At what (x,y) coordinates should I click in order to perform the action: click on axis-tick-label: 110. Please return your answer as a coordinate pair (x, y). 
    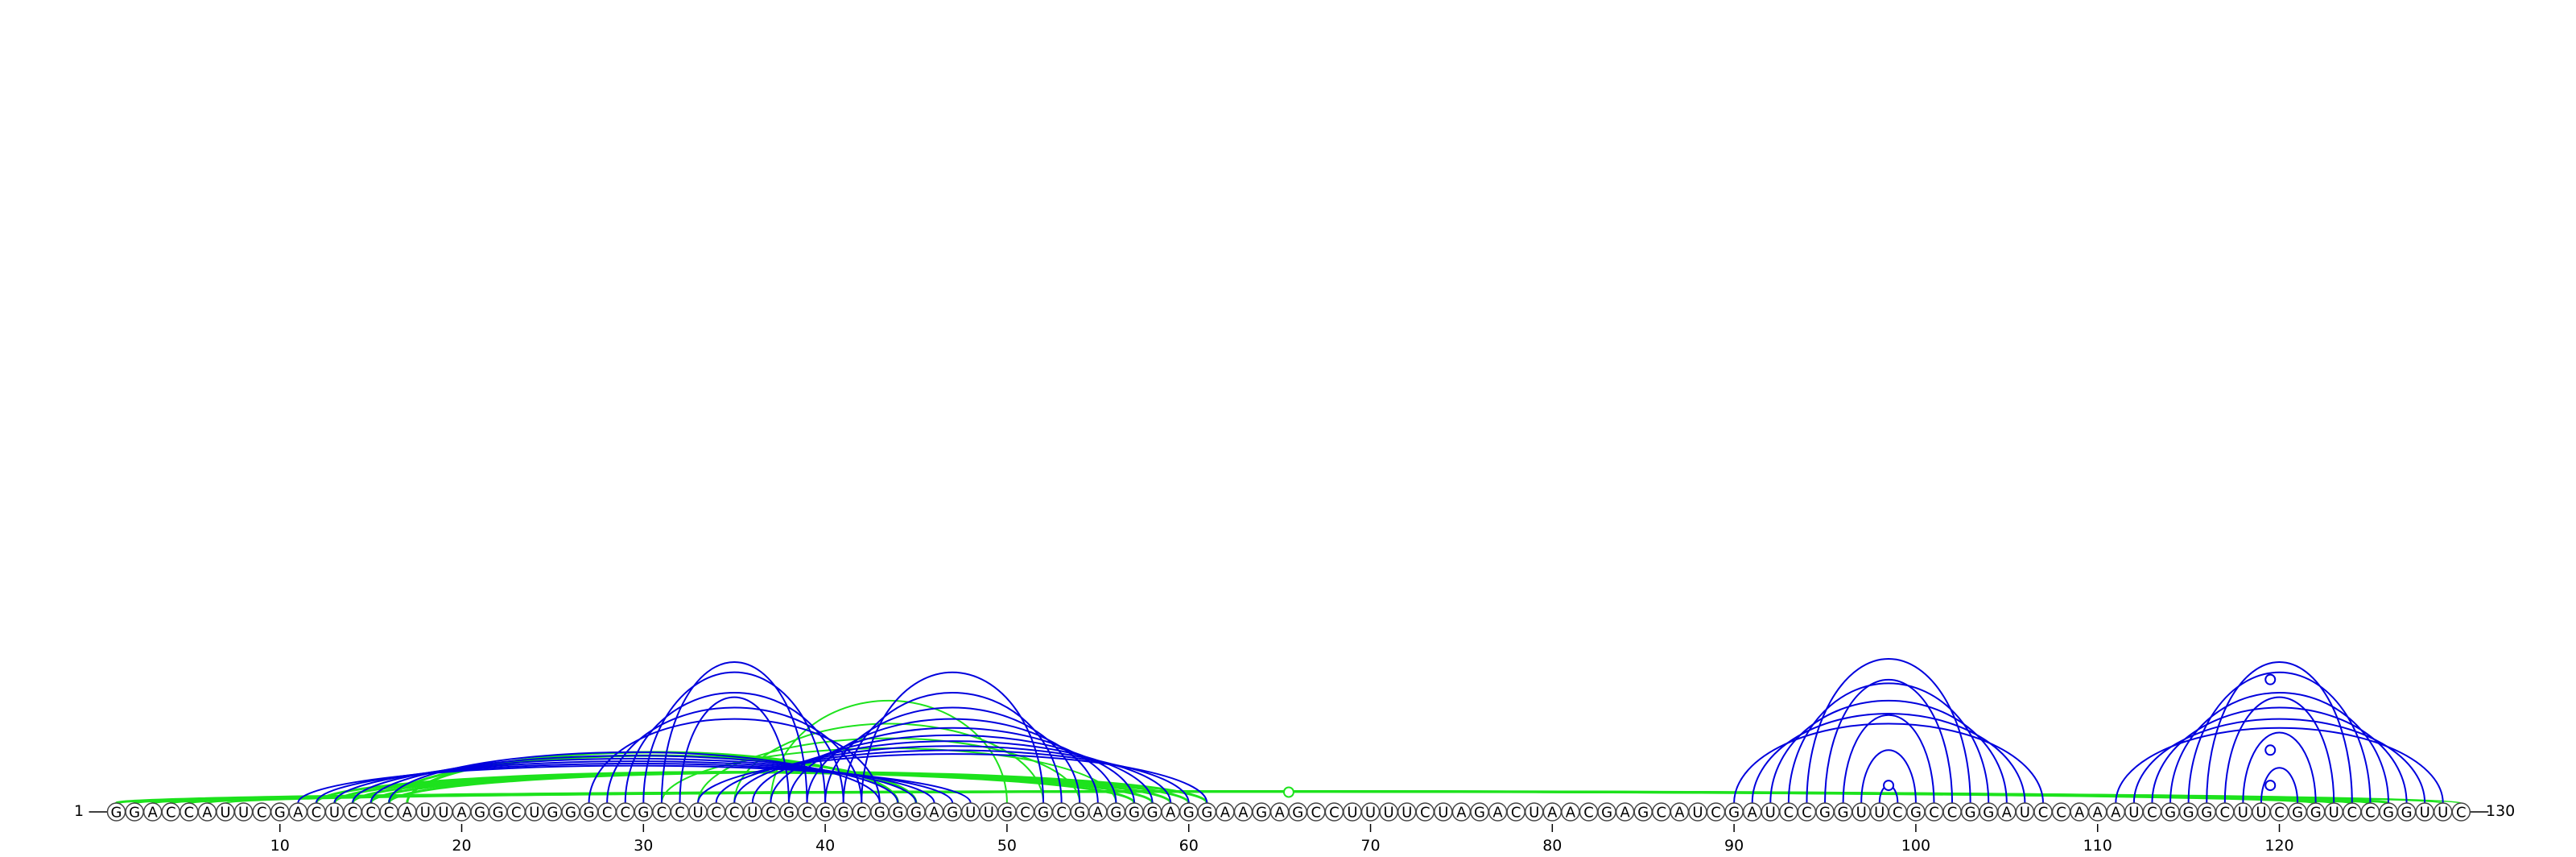
    Looking at the image, I should click on (2097, 846).